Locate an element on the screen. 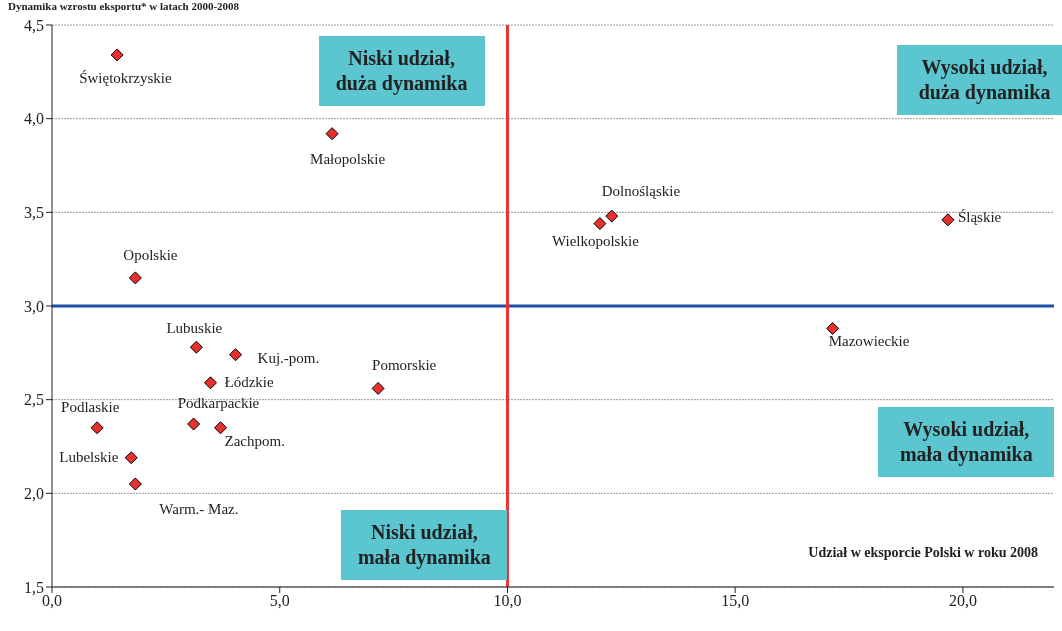 Image resolution: width=1062 pixels, height=631 pixels. series-label: Śląskie is located at coordinates (979, 216).